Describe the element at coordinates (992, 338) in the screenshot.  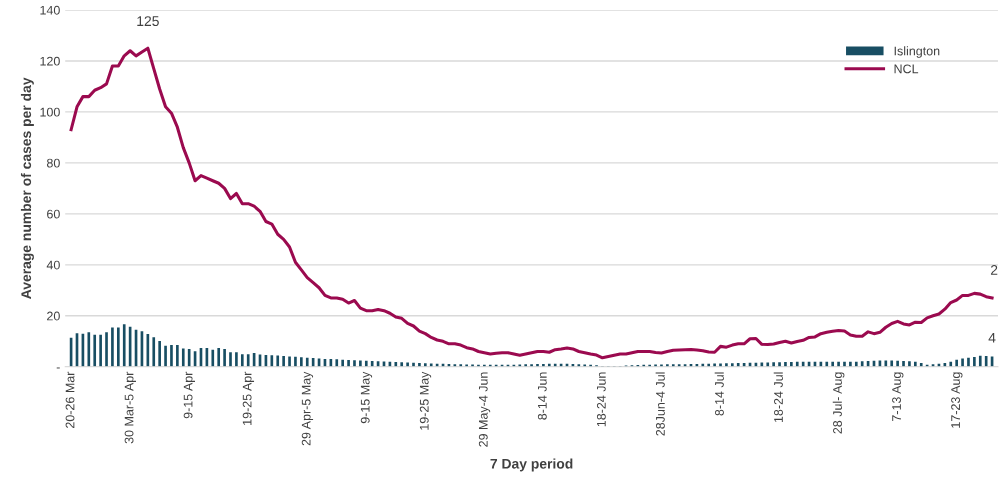
I see `data-label: 4` at that location.